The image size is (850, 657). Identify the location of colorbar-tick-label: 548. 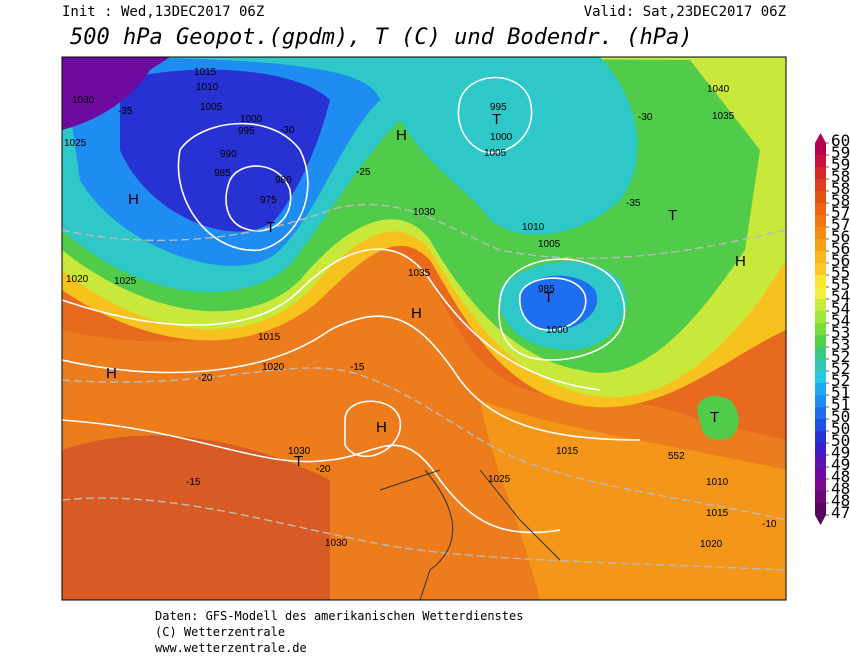
(840, 296).